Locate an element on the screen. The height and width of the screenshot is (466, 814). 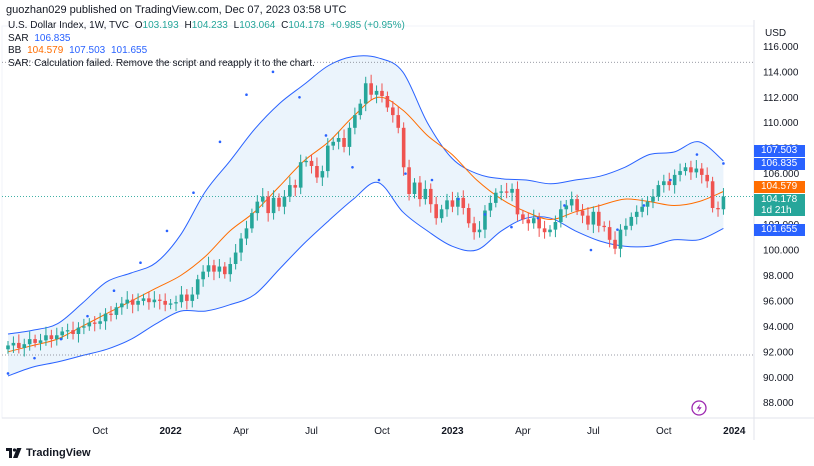
x-tick-label: 2023 is located at coordinates (452, 431).